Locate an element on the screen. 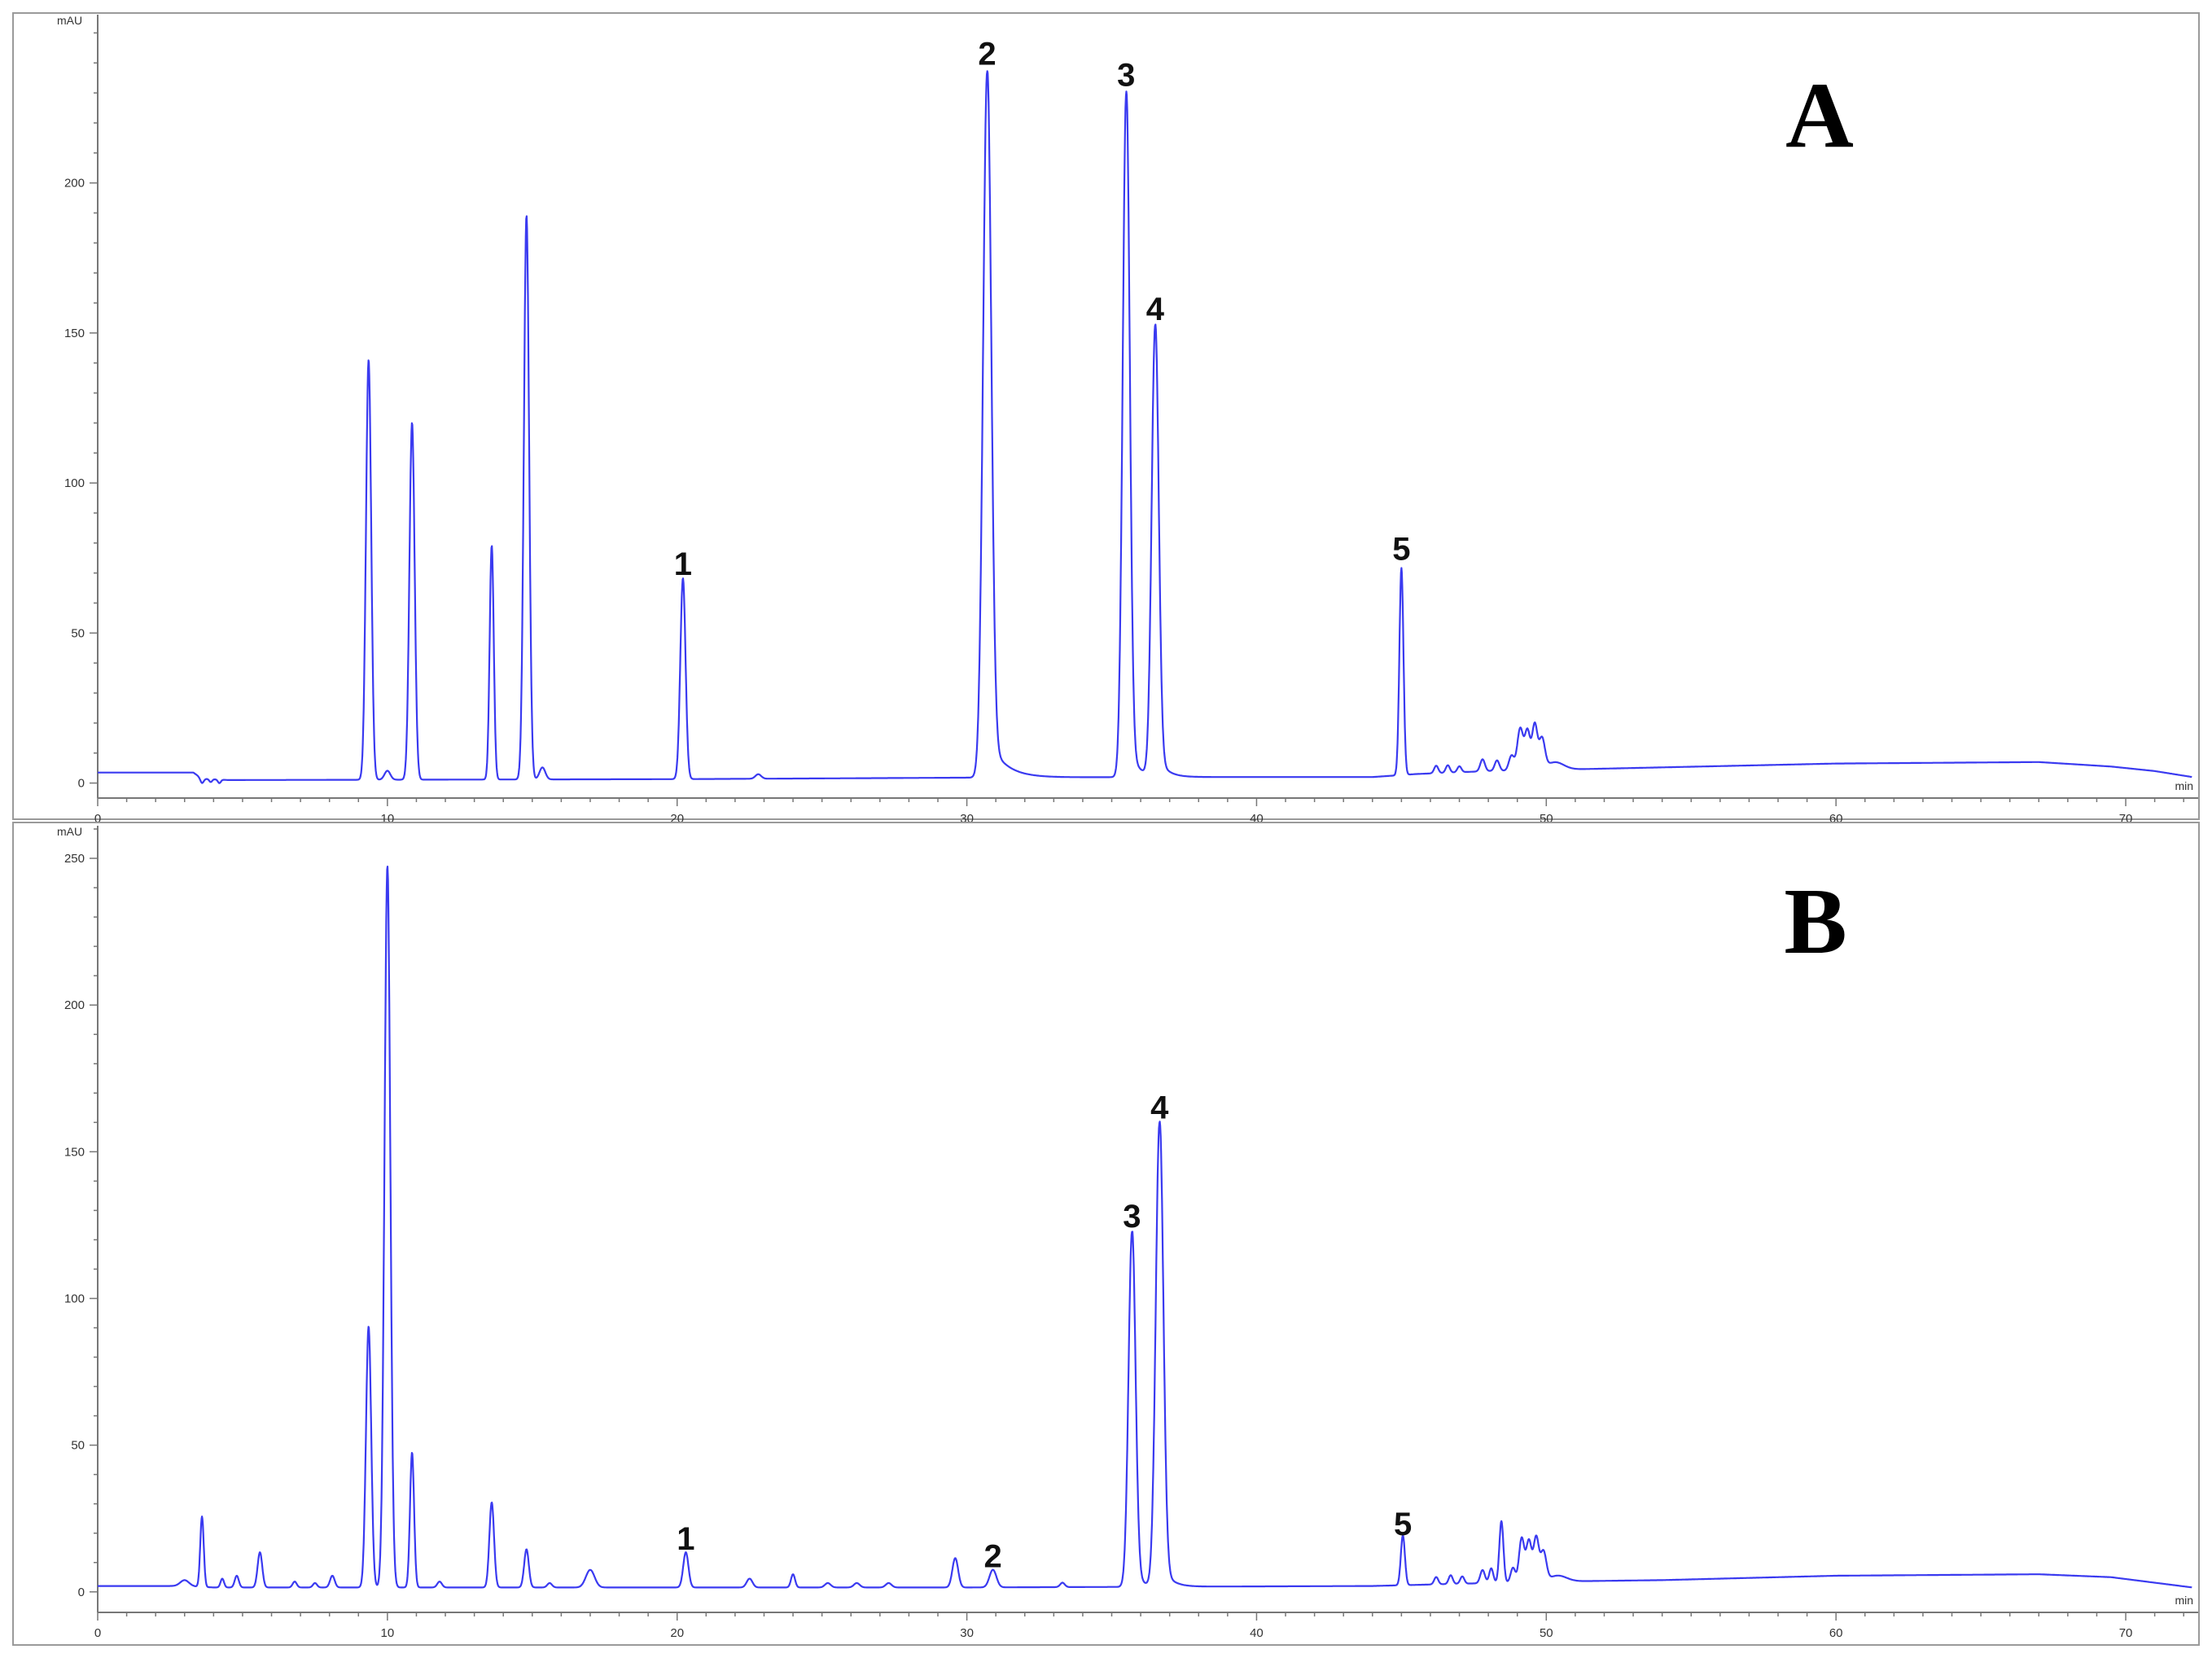  panel-letter-a: A is located at coordinates (1819, 116).